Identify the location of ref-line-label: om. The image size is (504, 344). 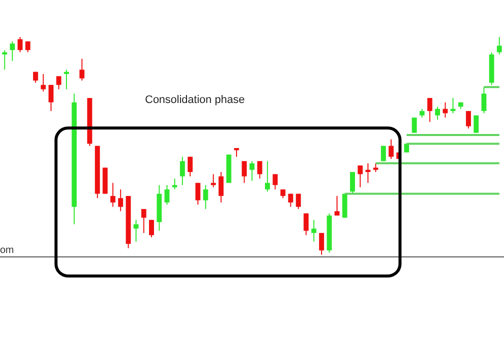
(7, 250).